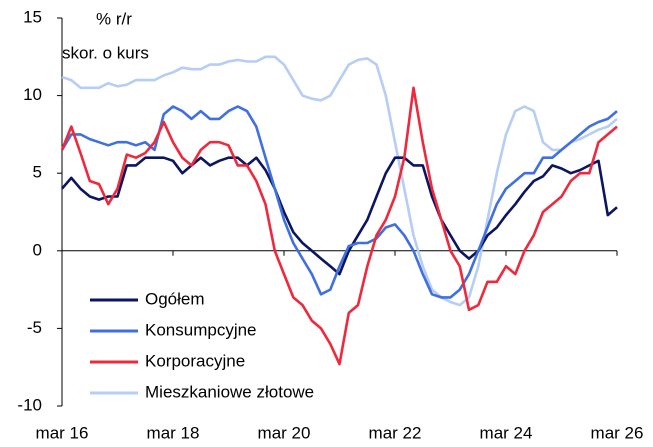 This screenshot has height=447, width=653. Describe the element at coordinates (175, 298) in the screenshot. I see `legend-label: Ogółem` at that location.